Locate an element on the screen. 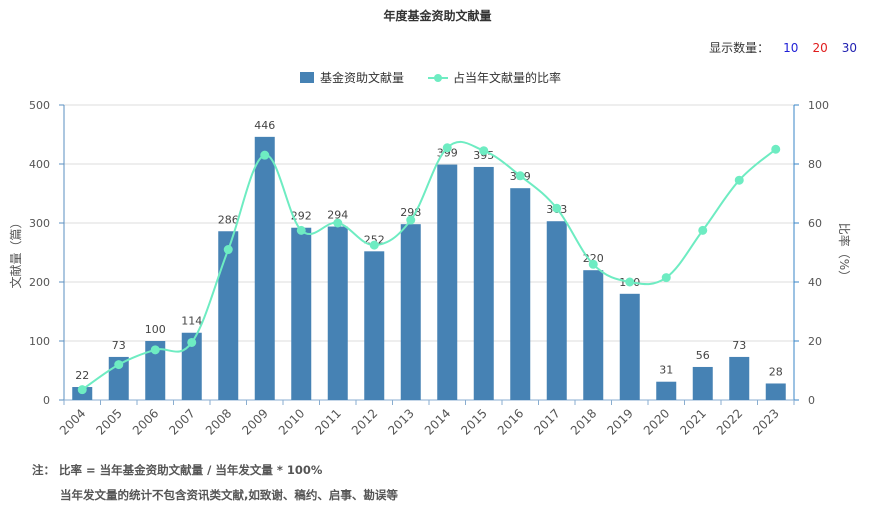 The height and width of the screenshot is (509, 875). display-count-selector: 显示数量： 10 20 30 is located at coordinates (783, 47).